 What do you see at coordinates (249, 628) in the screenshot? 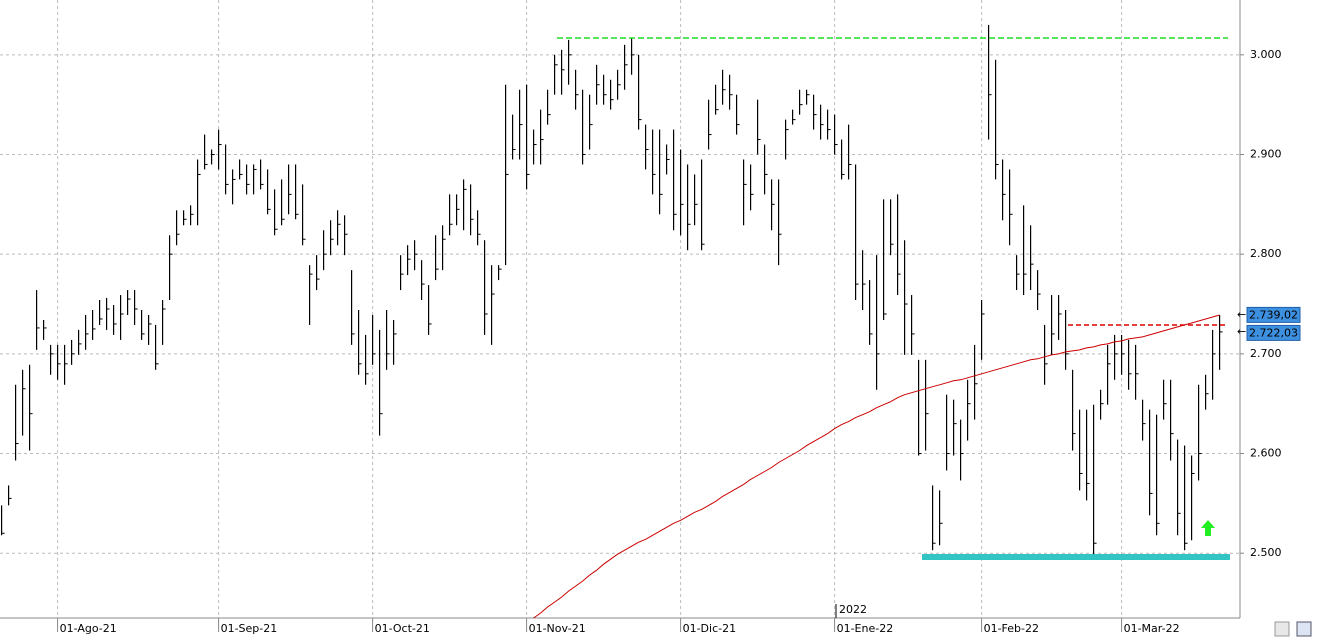
I see `x-tick-label: 01-Sep-21` at bounding box center [249, 628].